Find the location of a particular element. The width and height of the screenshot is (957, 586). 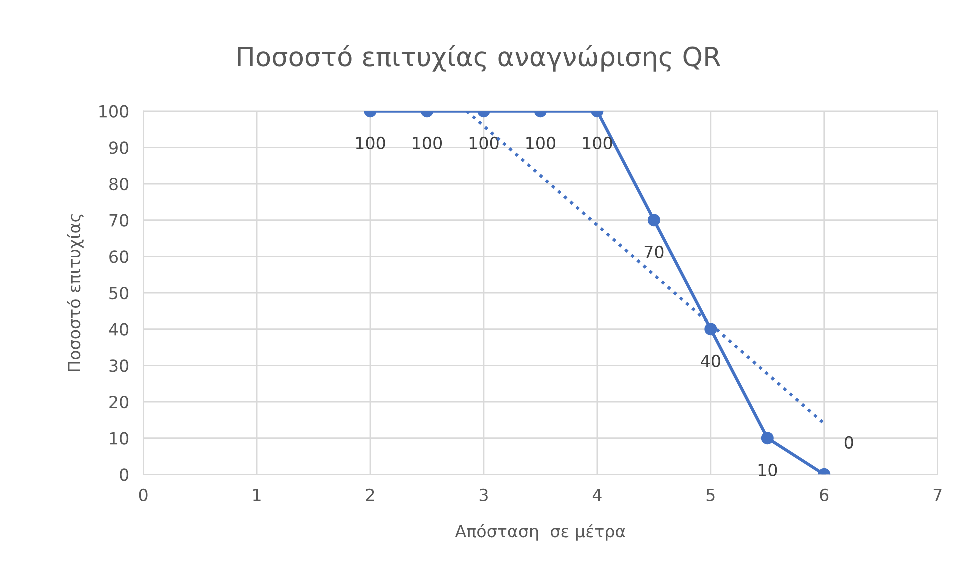

chart-title: Ποσοστό επιτυχίας αναγνώρισης QR is located at coordinates (479, 58).